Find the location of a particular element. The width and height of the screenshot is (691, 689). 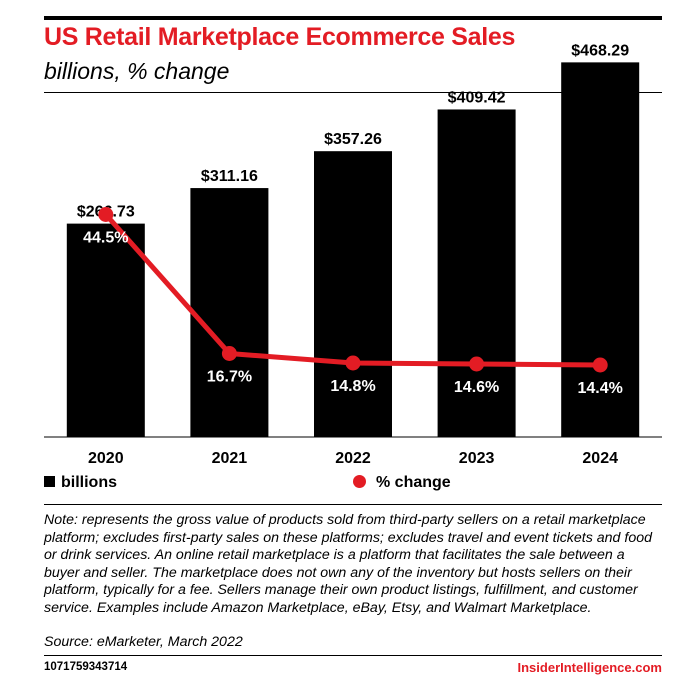

bar-value-label-2024: $468.29 is located at coordinates (600, 50).